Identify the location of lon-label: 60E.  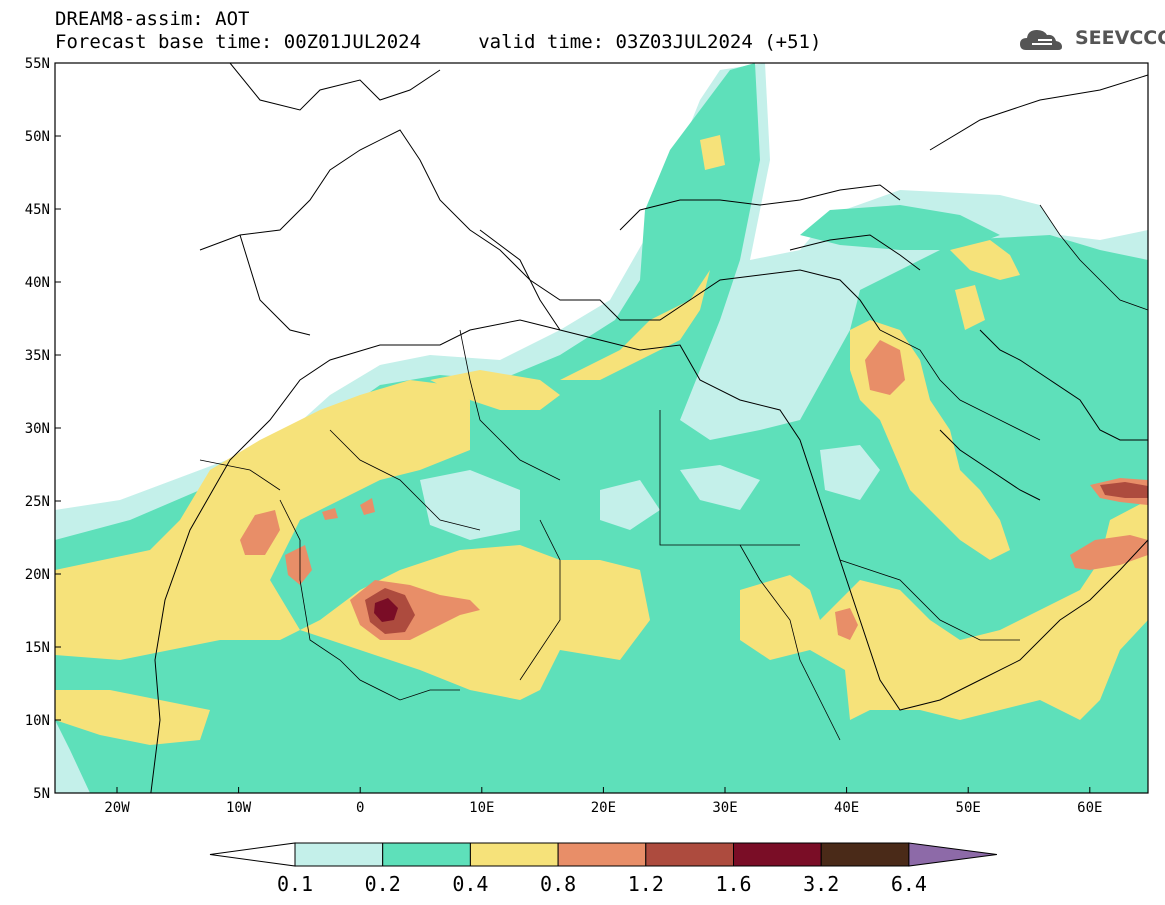
(1089, 808).